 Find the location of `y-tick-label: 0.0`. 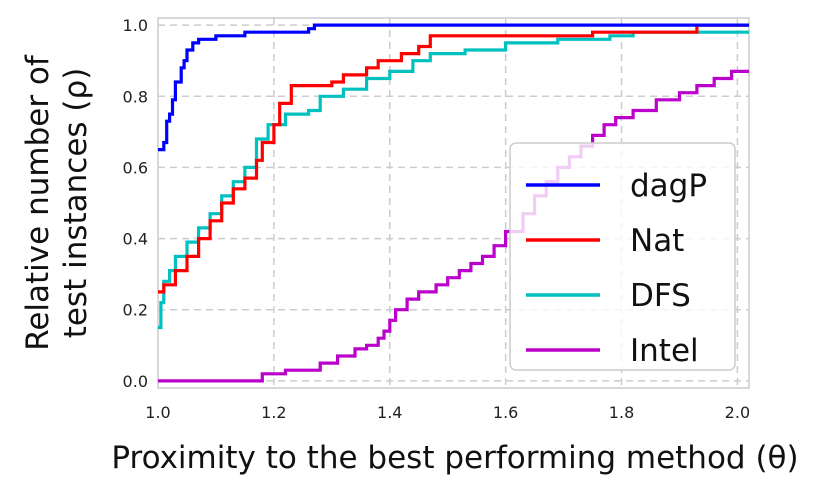

y-tick-label: 0.0 is located at coordinates (135, 381).